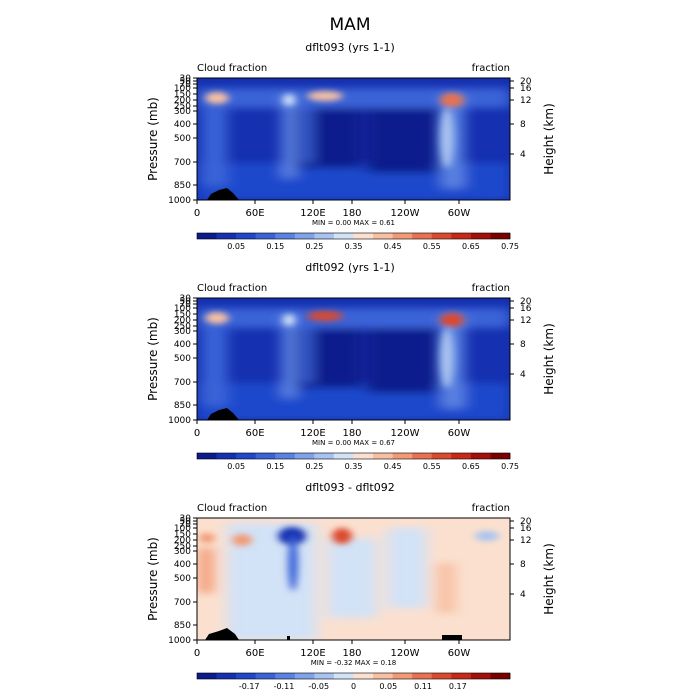 The width and height of the screenshot is (700, 700). Describe the element at coordinates (393, 246) in the screenshot. I see `colorbar-label: 0.45` at that location.